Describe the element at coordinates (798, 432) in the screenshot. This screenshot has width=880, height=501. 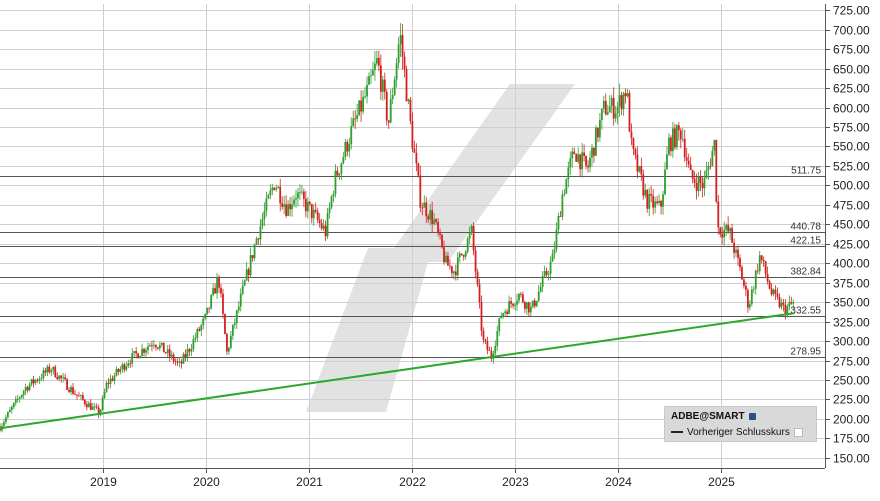
I see `legend-checkbox` at that location.